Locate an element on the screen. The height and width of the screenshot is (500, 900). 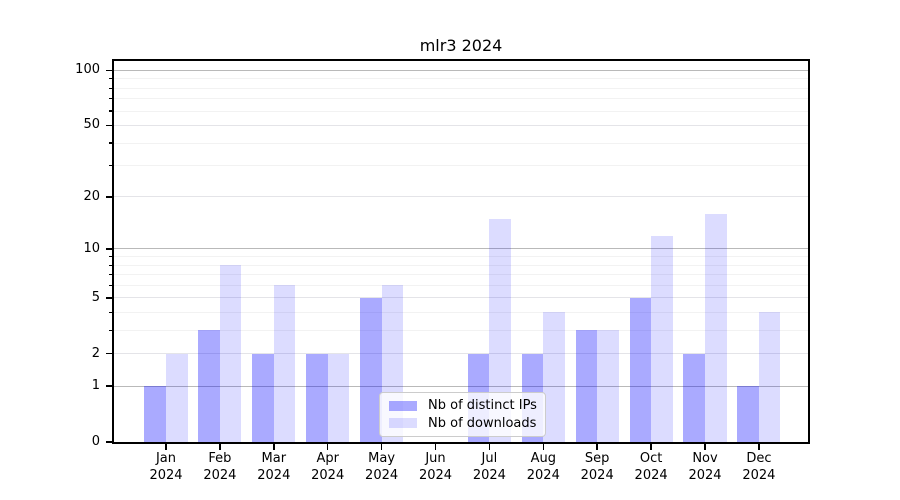
bar-downloads-dec is located at coordinates (769, 377).